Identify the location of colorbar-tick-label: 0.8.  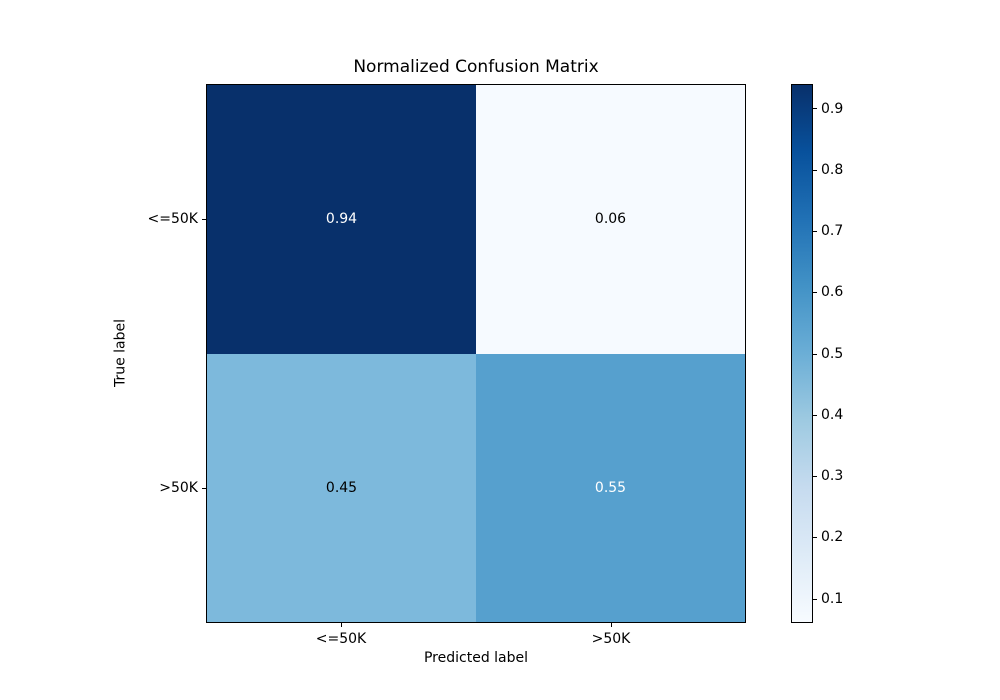
(832, 169).